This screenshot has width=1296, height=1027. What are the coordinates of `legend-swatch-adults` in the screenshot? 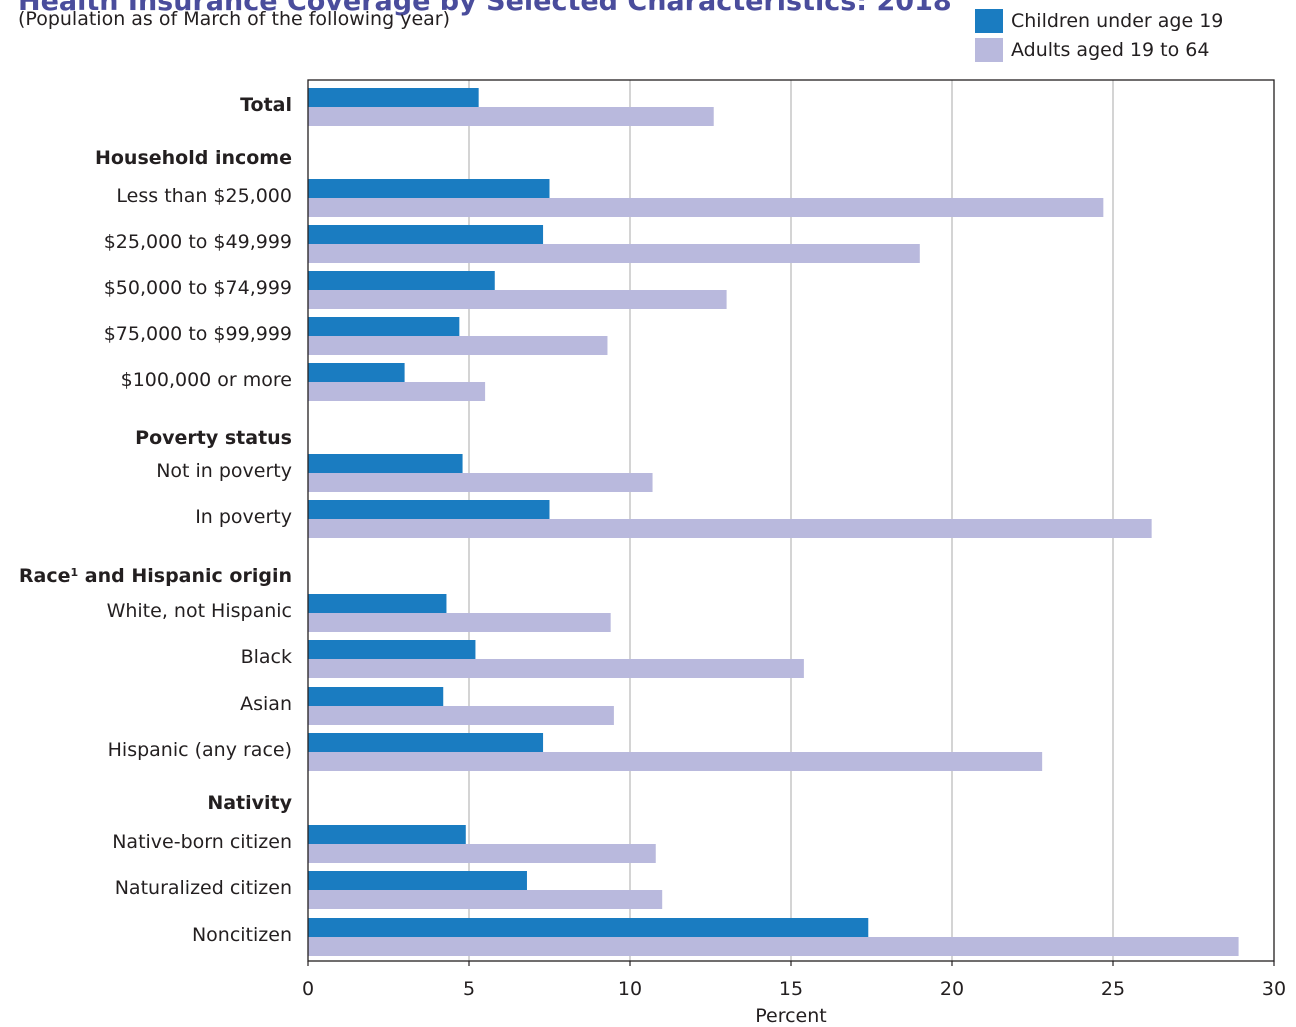 It's located at (989, 49).